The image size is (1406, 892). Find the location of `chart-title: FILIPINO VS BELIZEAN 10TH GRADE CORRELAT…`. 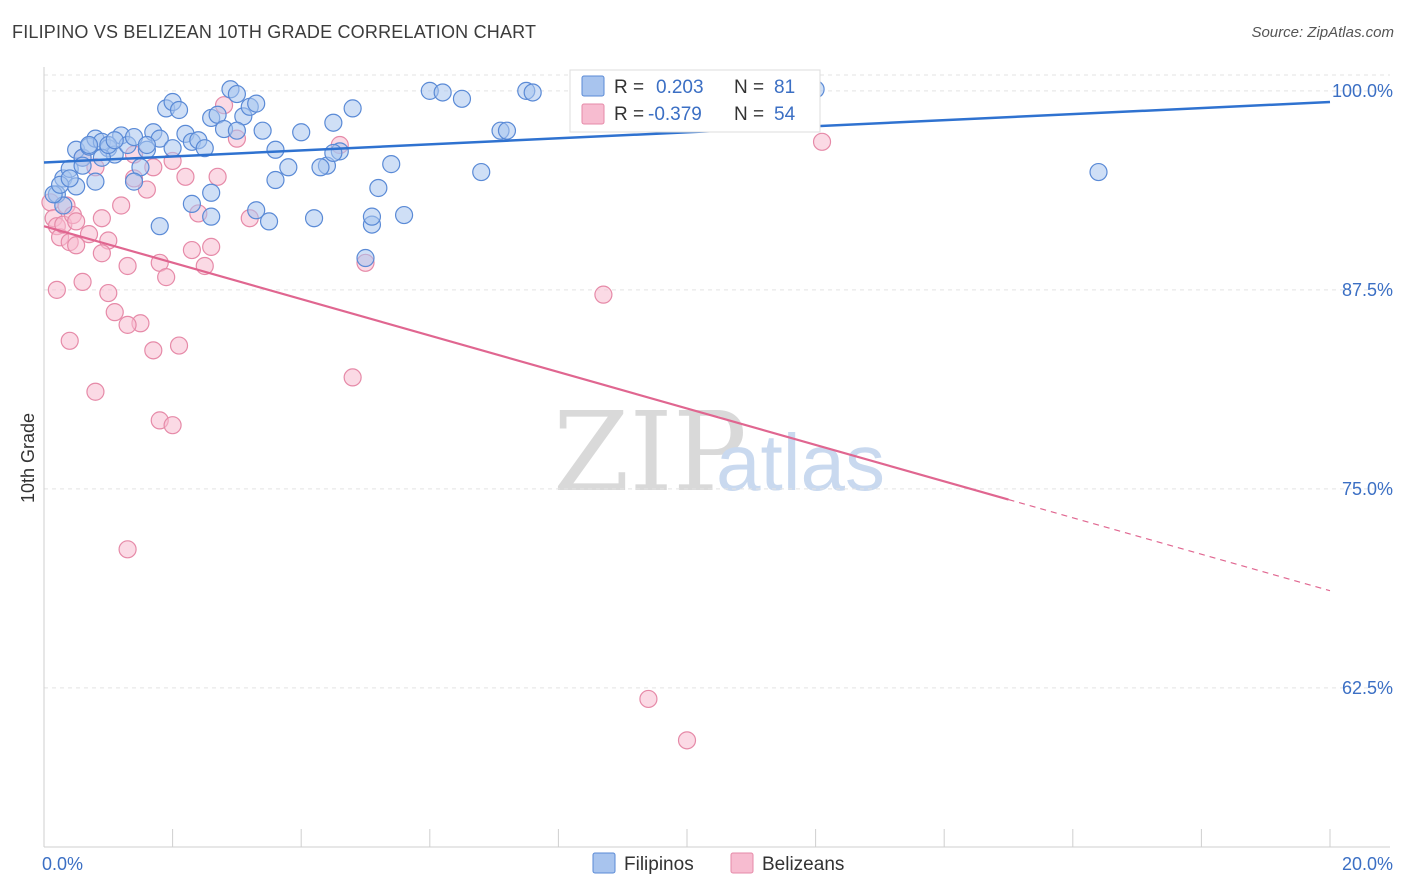

chart-title: FILIPINO VS BELIZEAN 10TH GRADE CORRELAT… is located at coordinates (274, 32).